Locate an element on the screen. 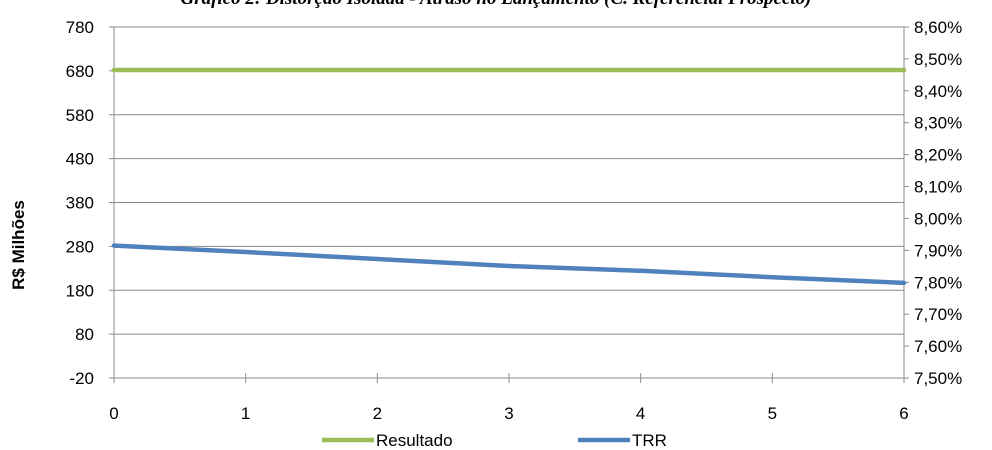 The width and height of the screenshot is (992, 450). x-tick-label: 5 is located at coordinates (772, 413).